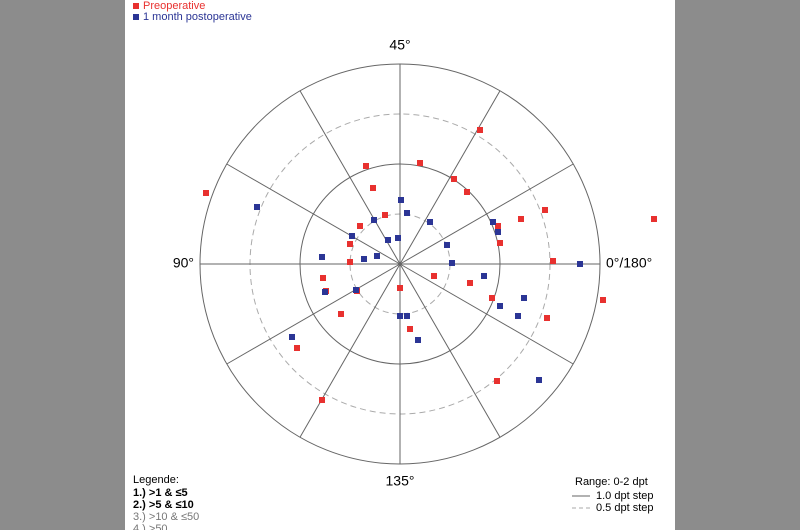  Describe the element at coordinates (629, 263) in the screenshot. I see `angle-label: 0°/180°` at that location.